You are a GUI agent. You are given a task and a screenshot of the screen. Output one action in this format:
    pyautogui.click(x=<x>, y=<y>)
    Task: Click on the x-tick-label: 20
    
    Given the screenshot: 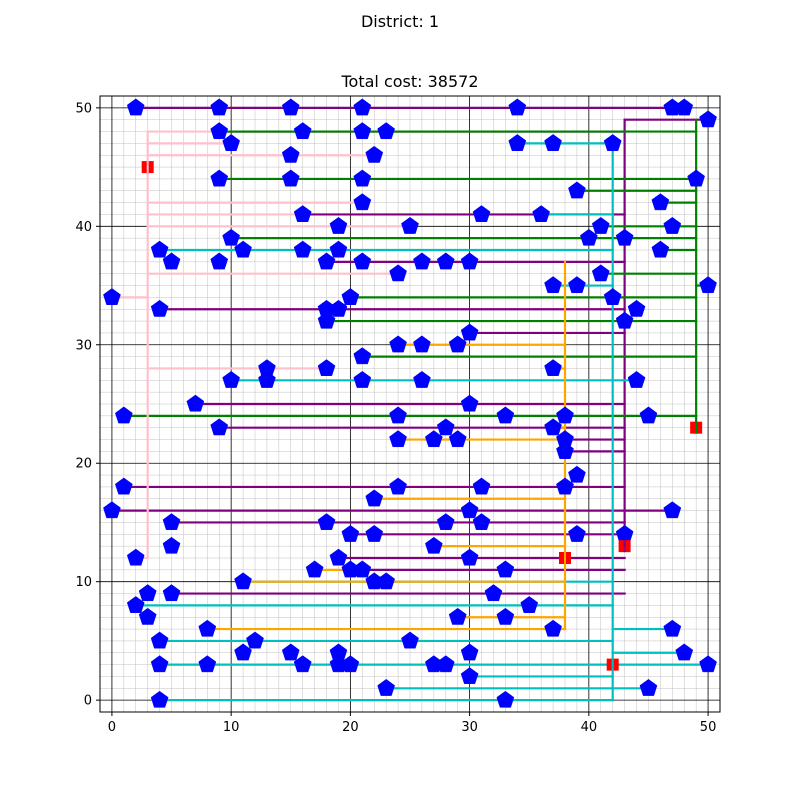 What is the action you would take?
    pyautogui.click(x=350, y=727)
    